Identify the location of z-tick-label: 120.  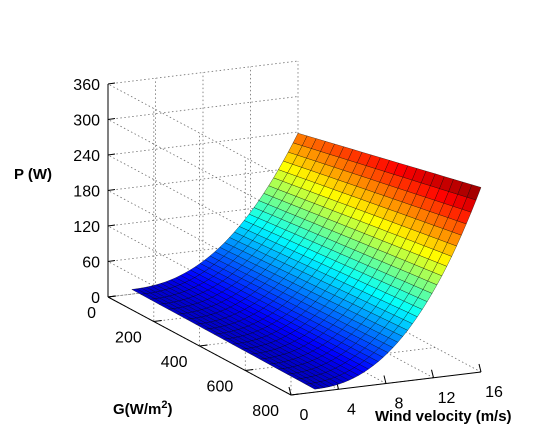
(86, 227).